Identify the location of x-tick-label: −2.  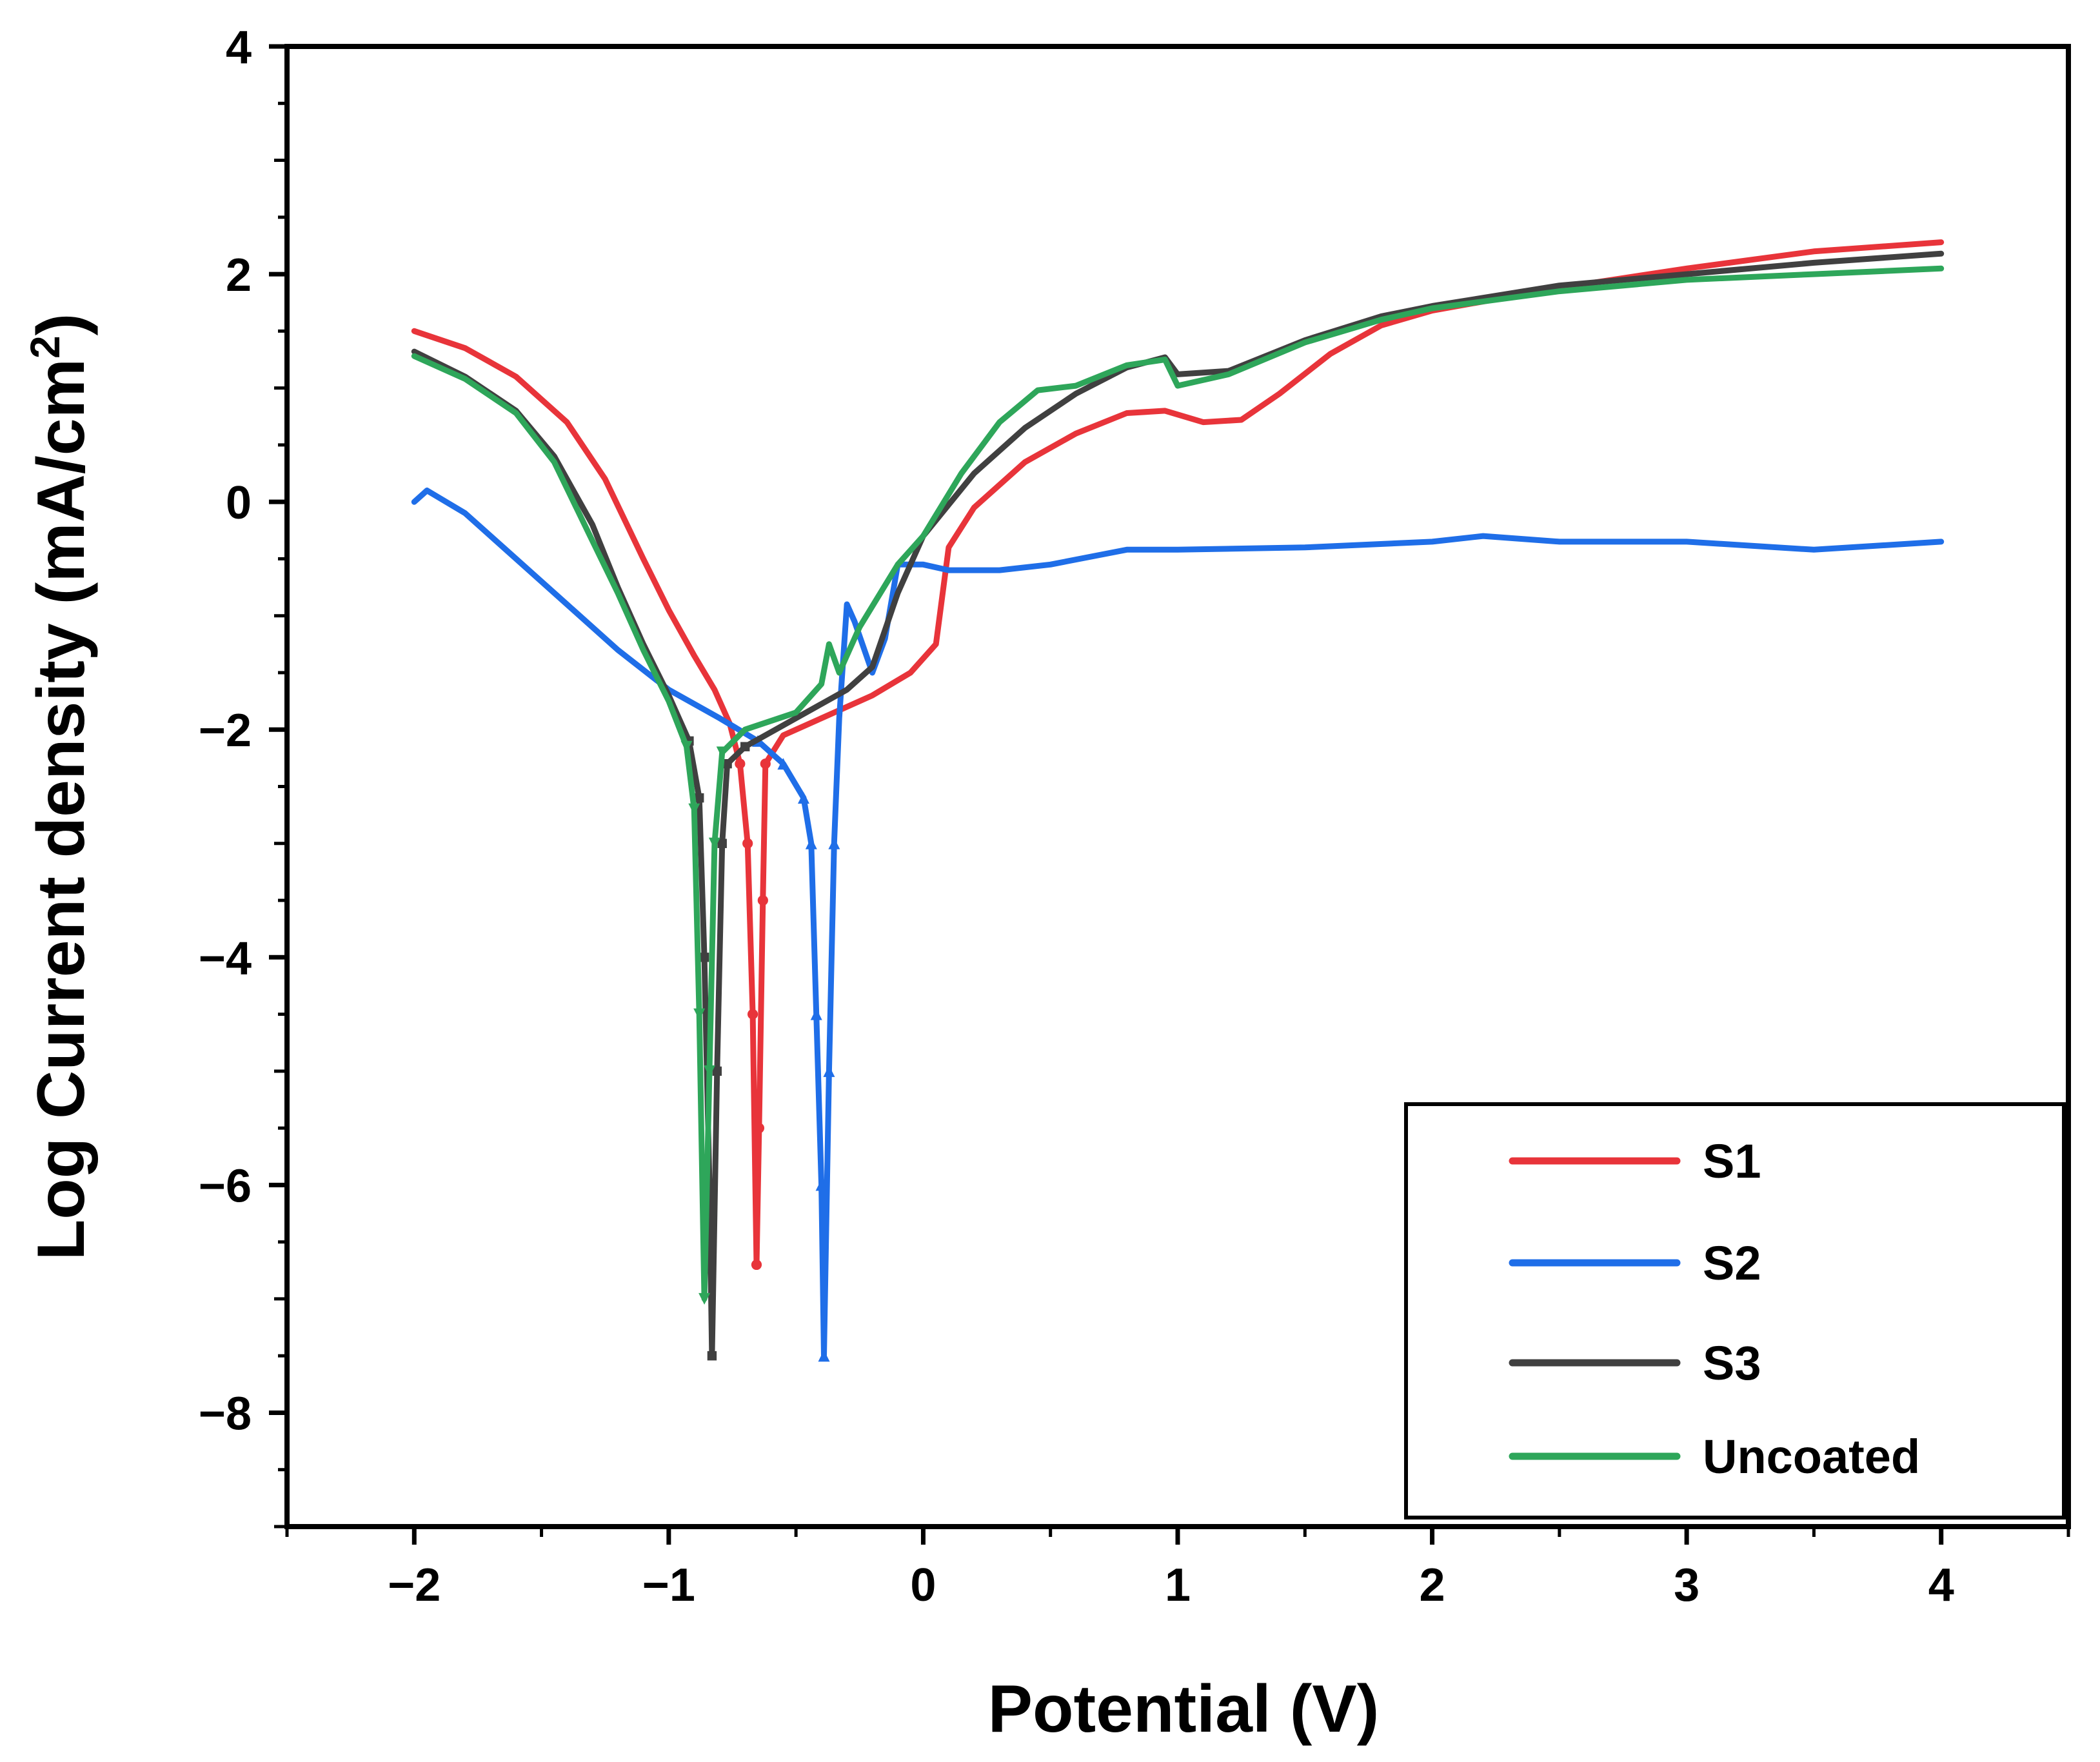
(415, 1585).